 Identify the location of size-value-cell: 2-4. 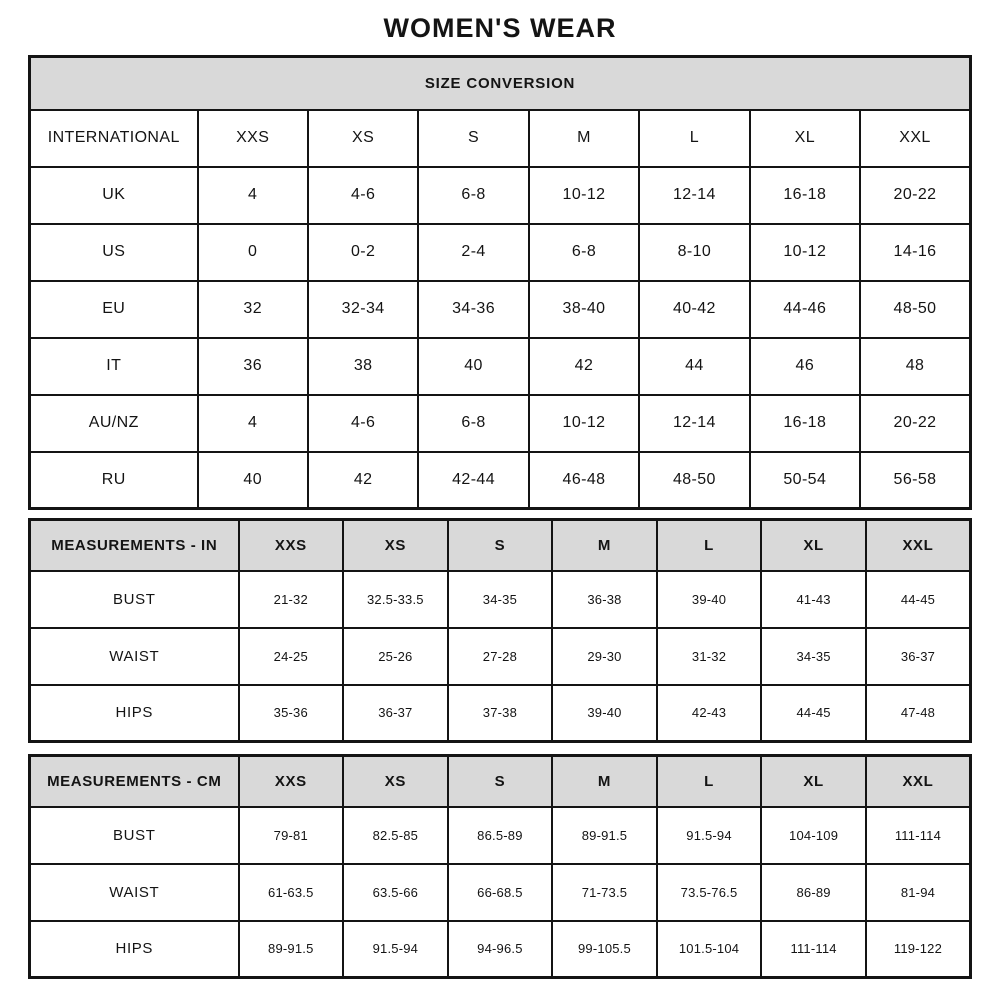
(473, 252).